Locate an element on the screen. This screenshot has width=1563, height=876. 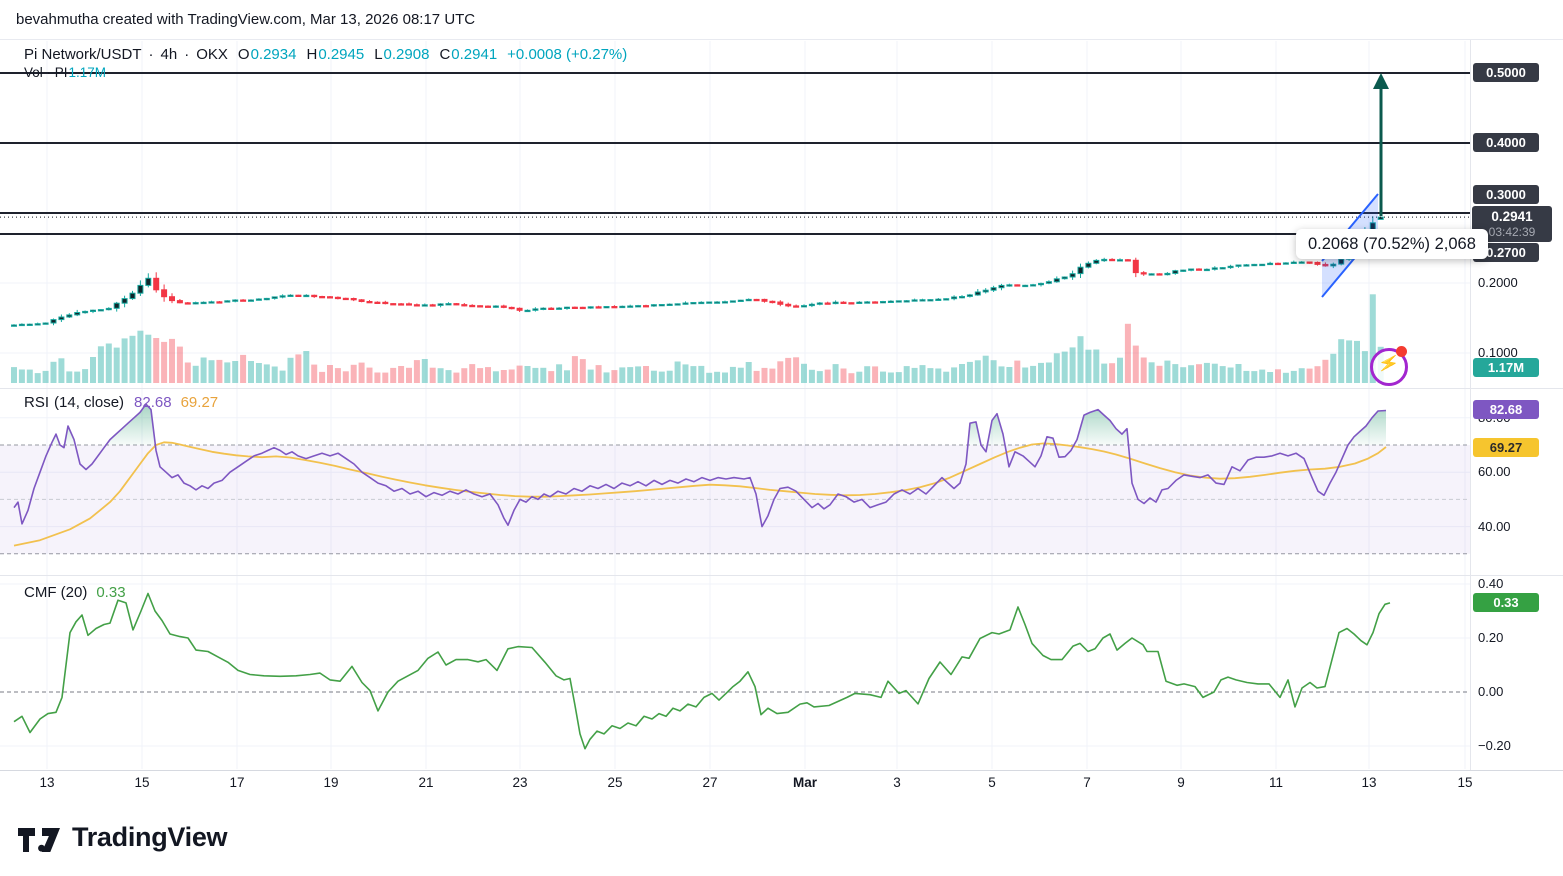
cmf-legend: CMF (20) 0.33 is located at coordinates (75, 592).